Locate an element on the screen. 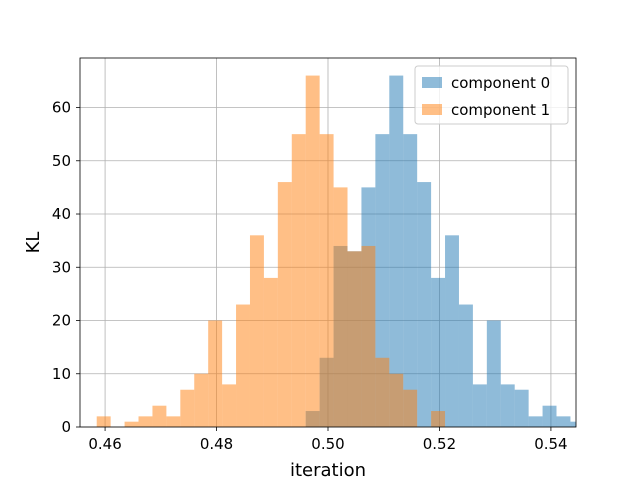  x-tick-label: 0.52 is located at coordinates (439, 444).